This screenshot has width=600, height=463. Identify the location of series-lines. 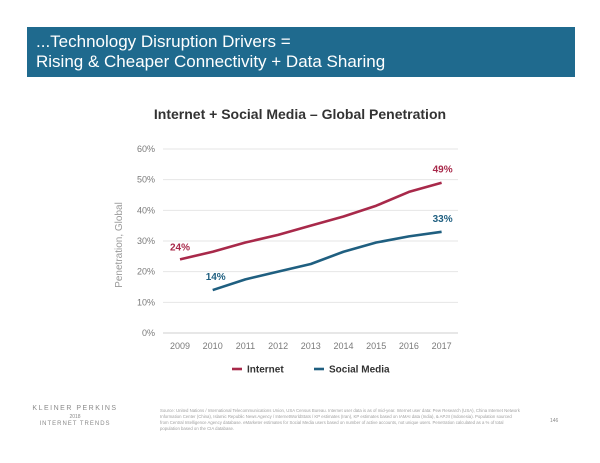
(310, 236).